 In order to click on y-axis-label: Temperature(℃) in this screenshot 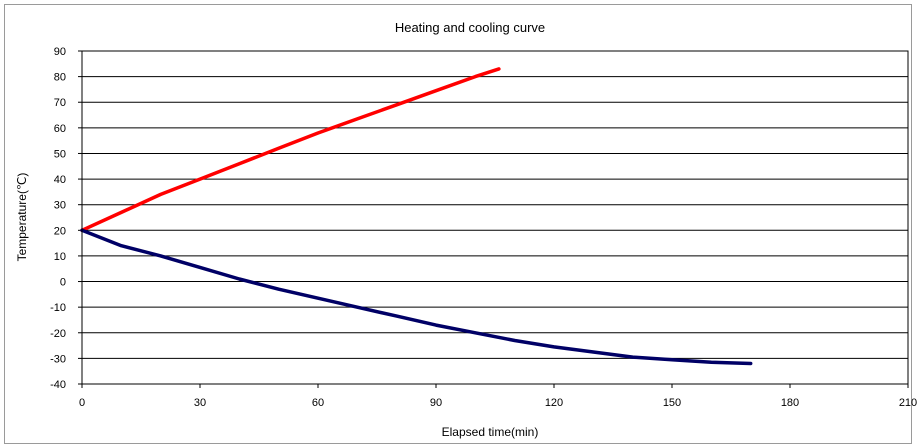, I will do `click(22, 217)`.